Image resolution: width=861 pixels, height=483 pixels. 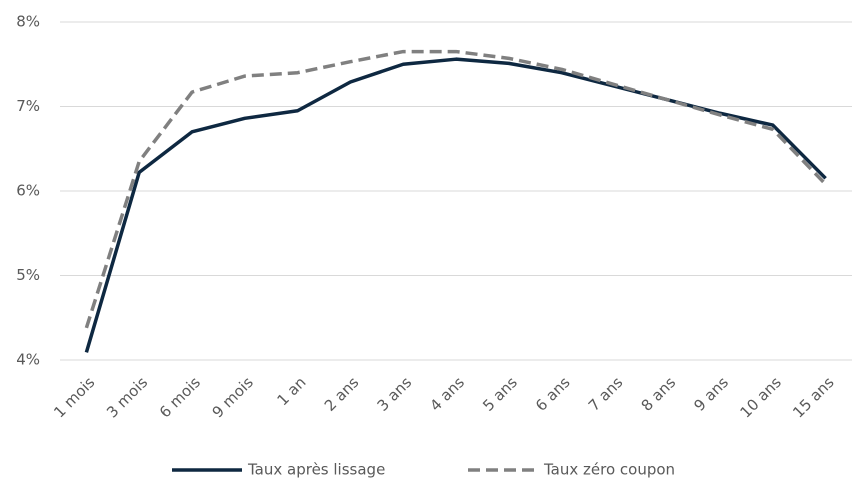 I want to click on y-tick-label: 8%, so click(x=28, y=22).